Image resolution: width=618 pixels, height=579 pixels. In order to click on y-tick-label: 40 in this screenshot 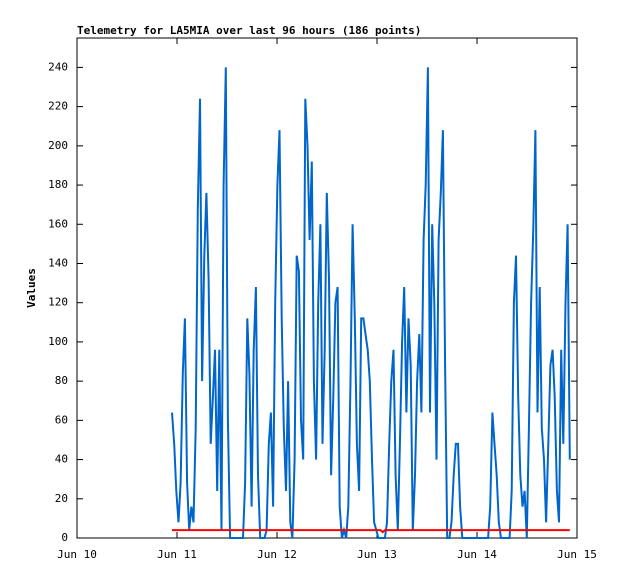, I will do `click(61, 459)`.